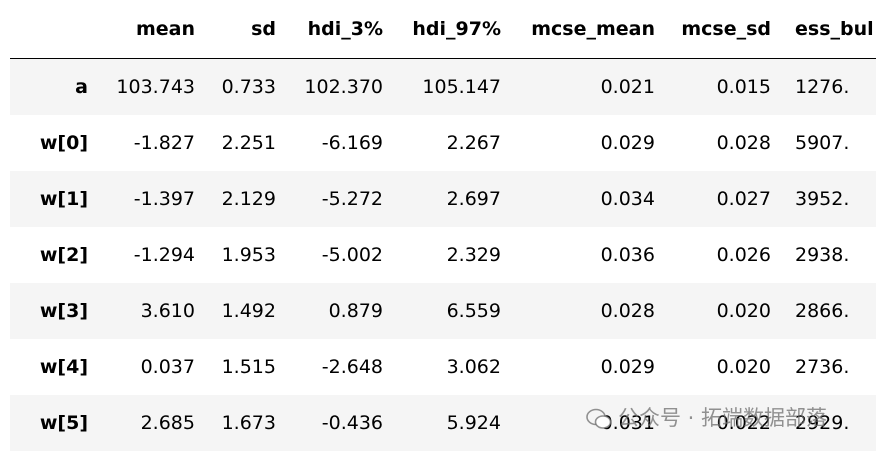 The height and width of the screenshot is (454, 896). I want to click on column-header, so click(54, 29).